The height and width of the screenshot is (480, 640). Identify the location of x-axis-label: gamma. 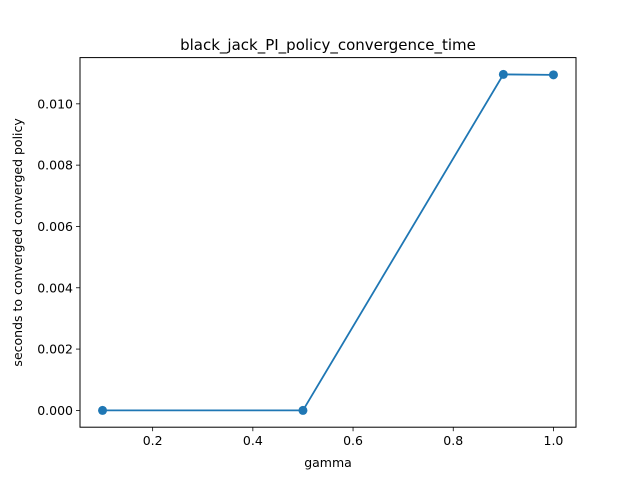
(328, 462).